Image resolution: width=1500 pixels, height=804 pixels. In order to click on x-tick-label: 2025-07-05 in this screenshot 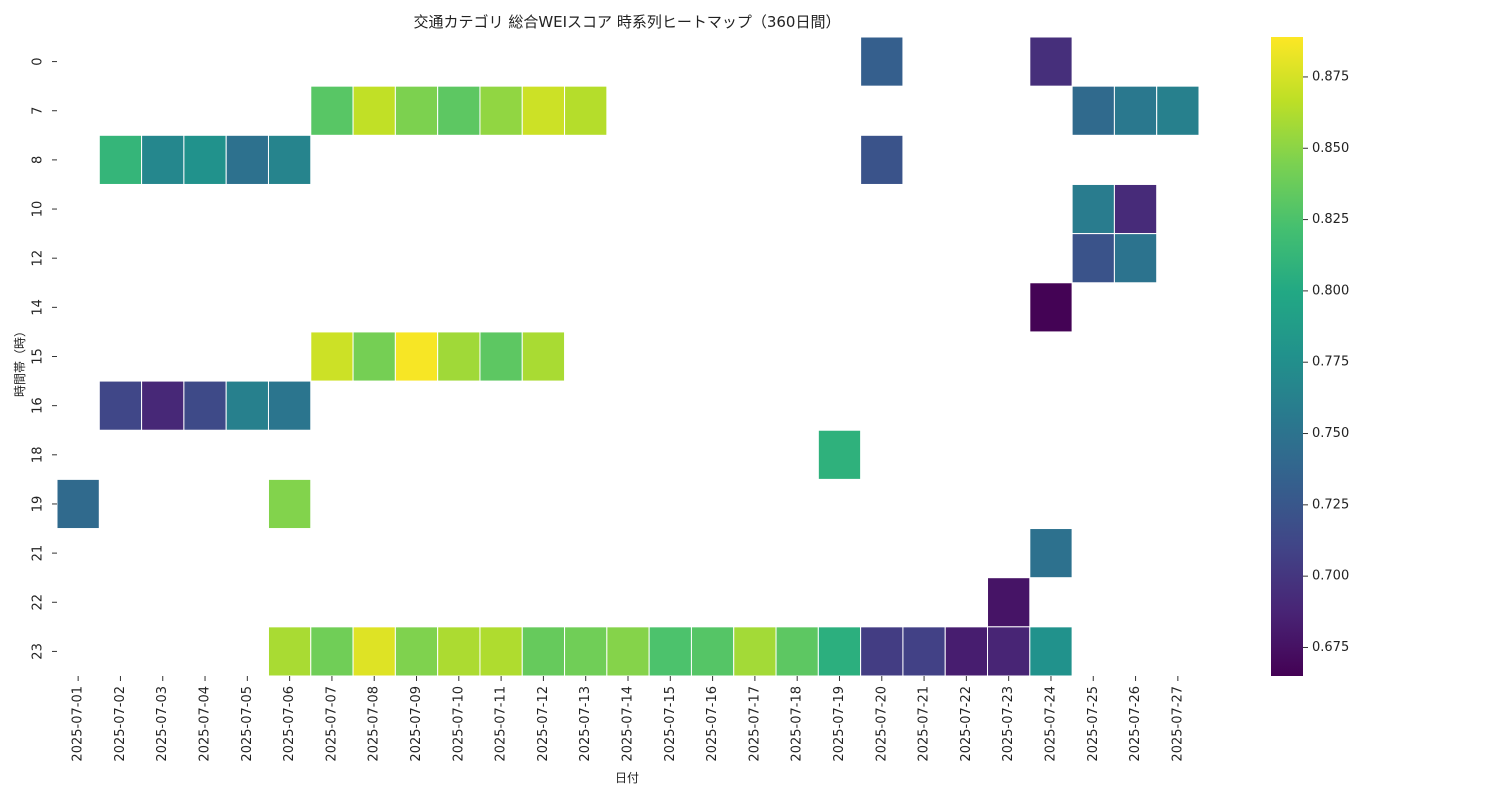, I will do `click(247, 724)`.